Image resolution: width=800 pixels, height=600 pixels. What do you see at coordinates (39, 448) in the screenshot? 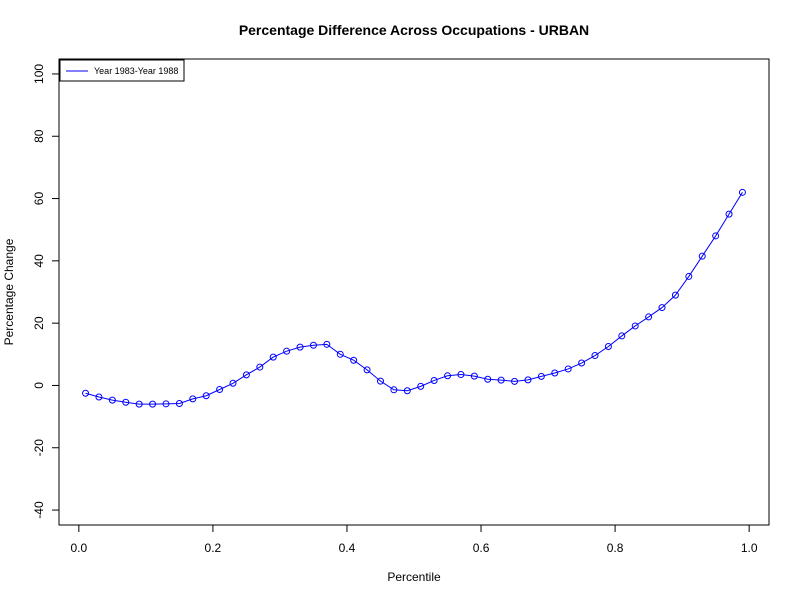
I see `y-tick-label: -20` at bounding box center [39, 448].